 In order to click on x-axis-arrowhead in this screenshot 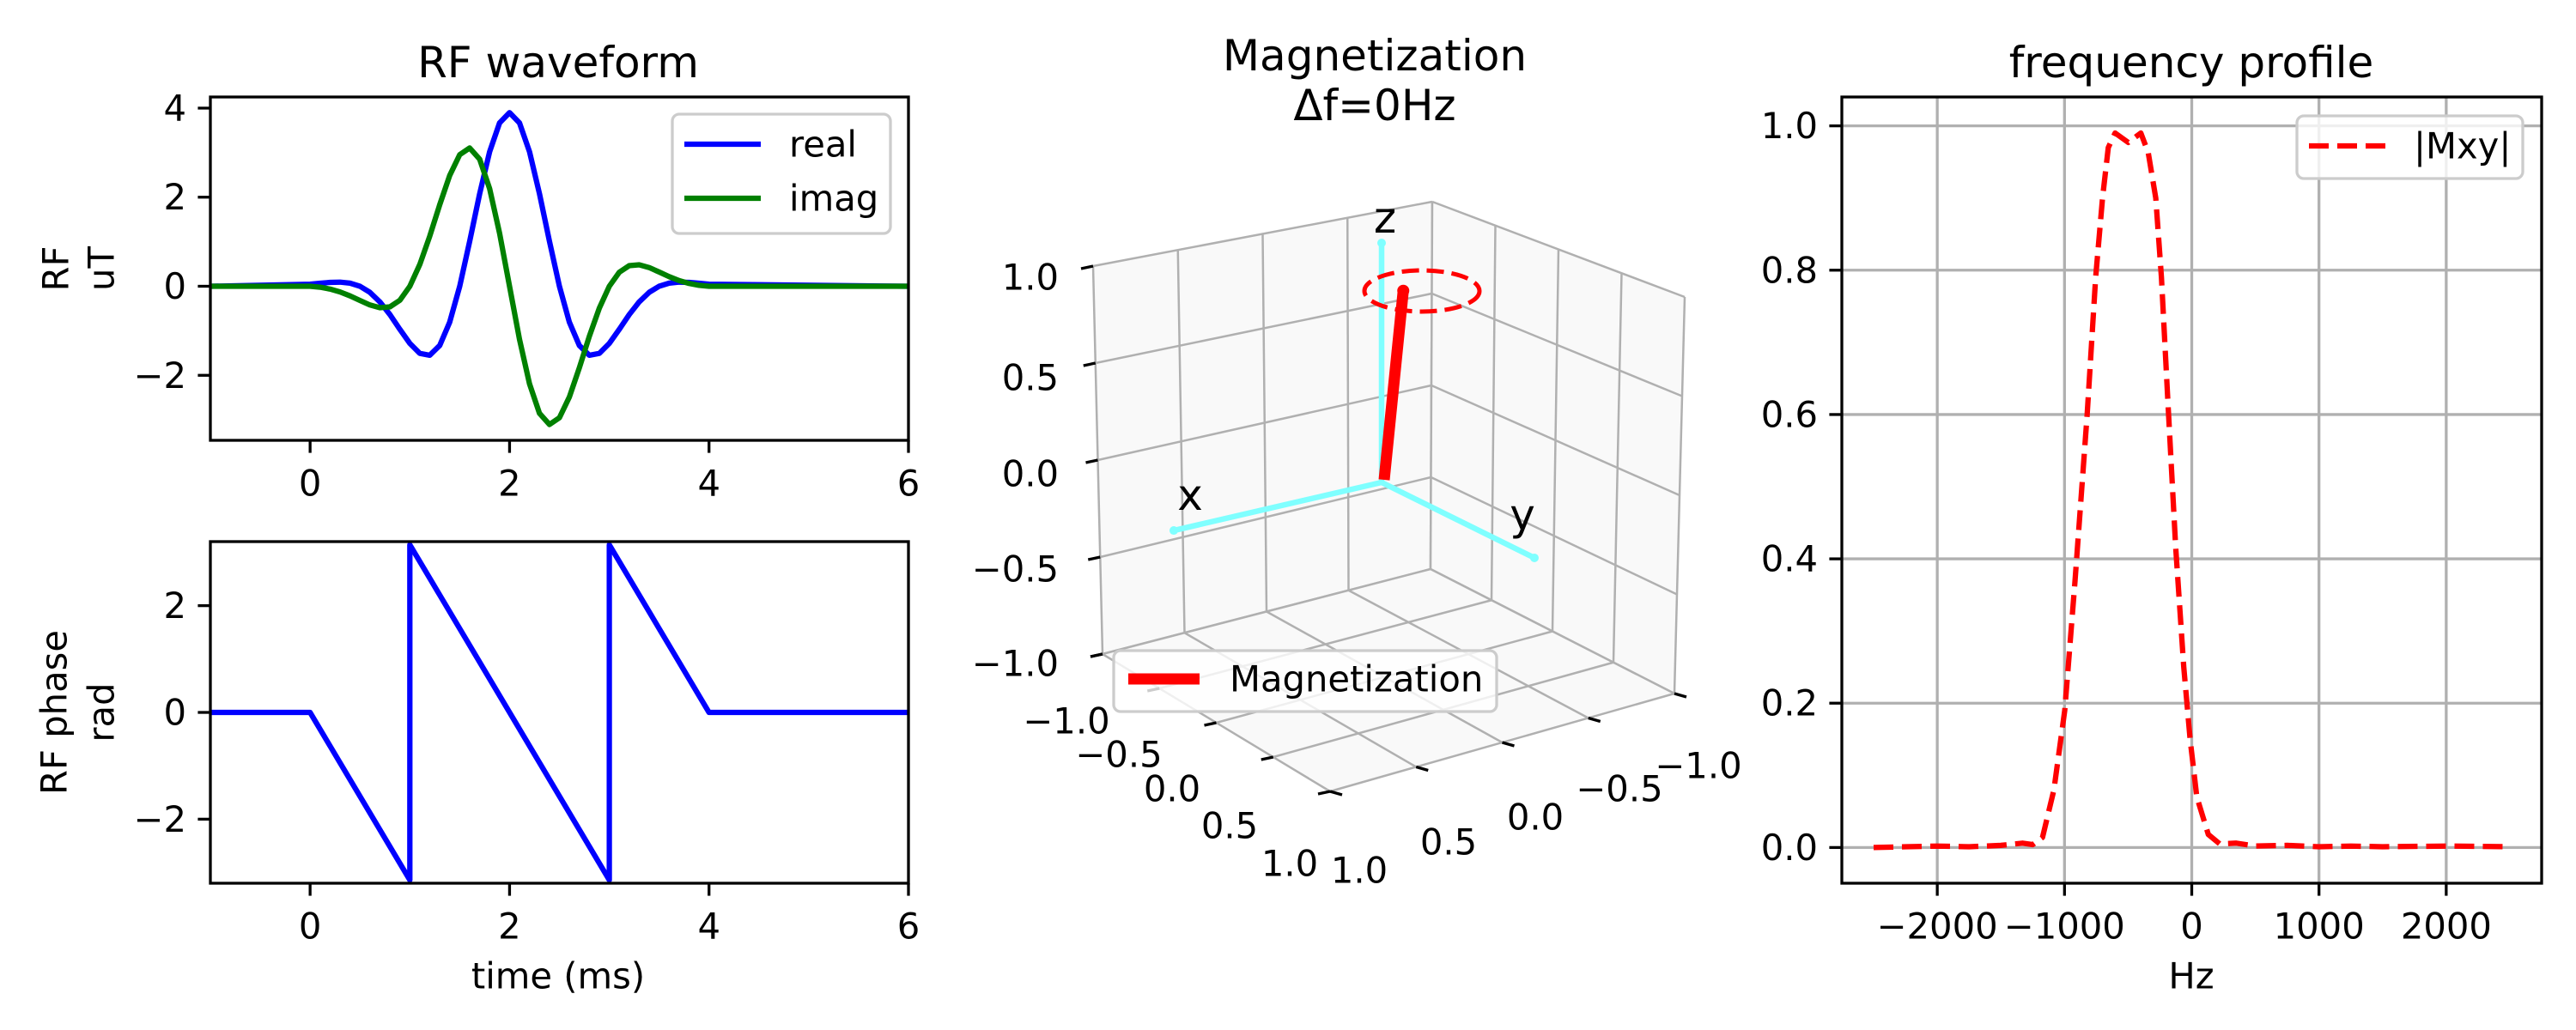, I will do `click(1173, 531)`.